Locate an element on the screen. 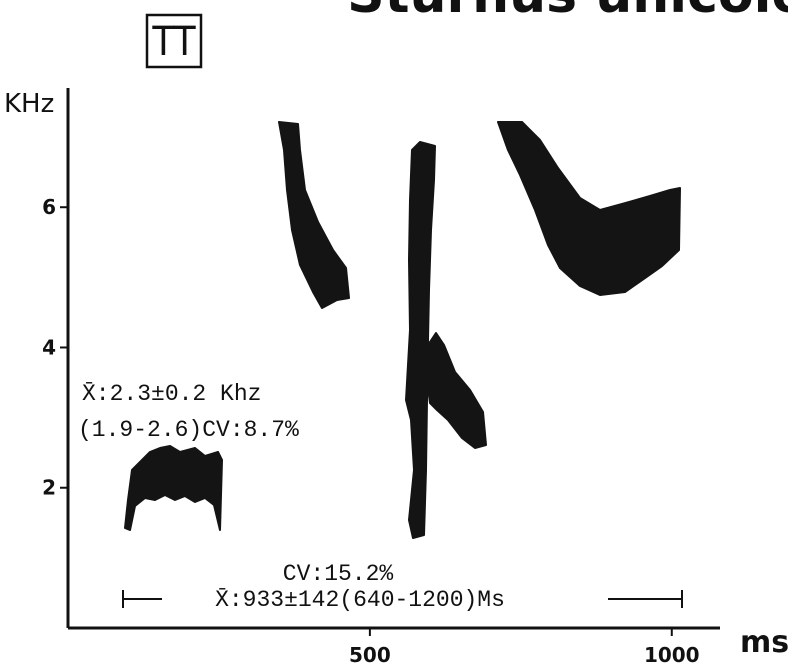 This screenshot has height=670, width=788. x-tick-label: 1000 is located at coordinates (672, 655).